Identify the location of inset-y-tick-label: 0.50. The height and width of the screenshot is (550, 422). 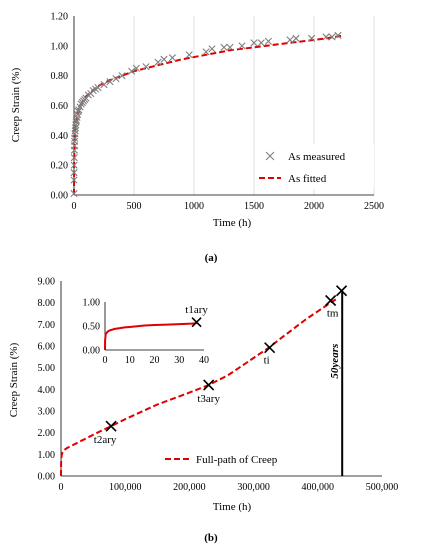
(92, 327).